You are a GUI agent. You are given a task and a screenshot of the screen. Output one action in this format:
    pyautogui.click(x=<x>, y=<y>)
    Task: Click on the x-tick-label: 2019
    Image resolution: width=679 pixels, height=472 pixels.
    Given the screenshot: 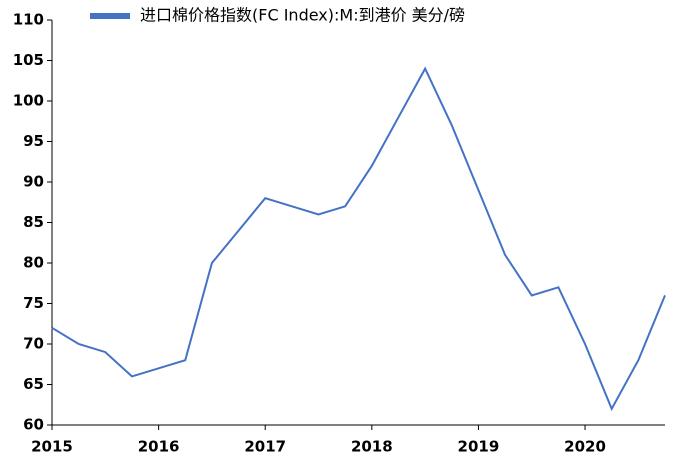 What is the action you would take?
    pyautogui.click(x=479, y=447)
    